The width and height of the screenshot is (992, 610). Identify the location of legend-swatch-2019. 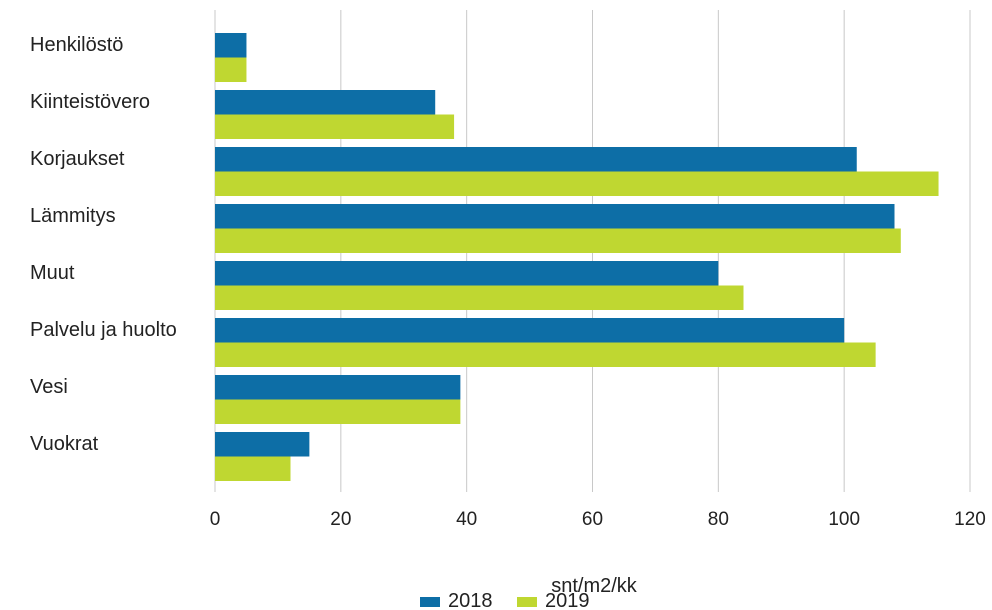
(527, 602).